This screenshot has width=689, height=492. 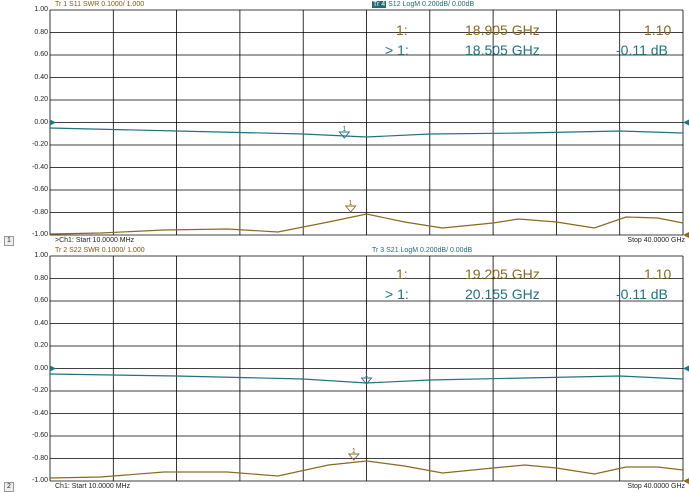 What do you see at coordinates (100, 4) in the screenshot?
I see `trace-1-header: Tr 1 S11 SWR 0.1000/ 1.000` at bounding box center [100, 4].